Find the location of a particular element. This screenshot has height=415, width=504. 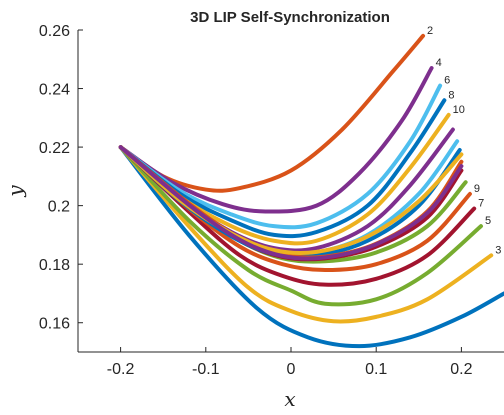

x-ticks-group: -0.2 -0.1 0 0.1 0.2 is located at coordinates (290, 362).